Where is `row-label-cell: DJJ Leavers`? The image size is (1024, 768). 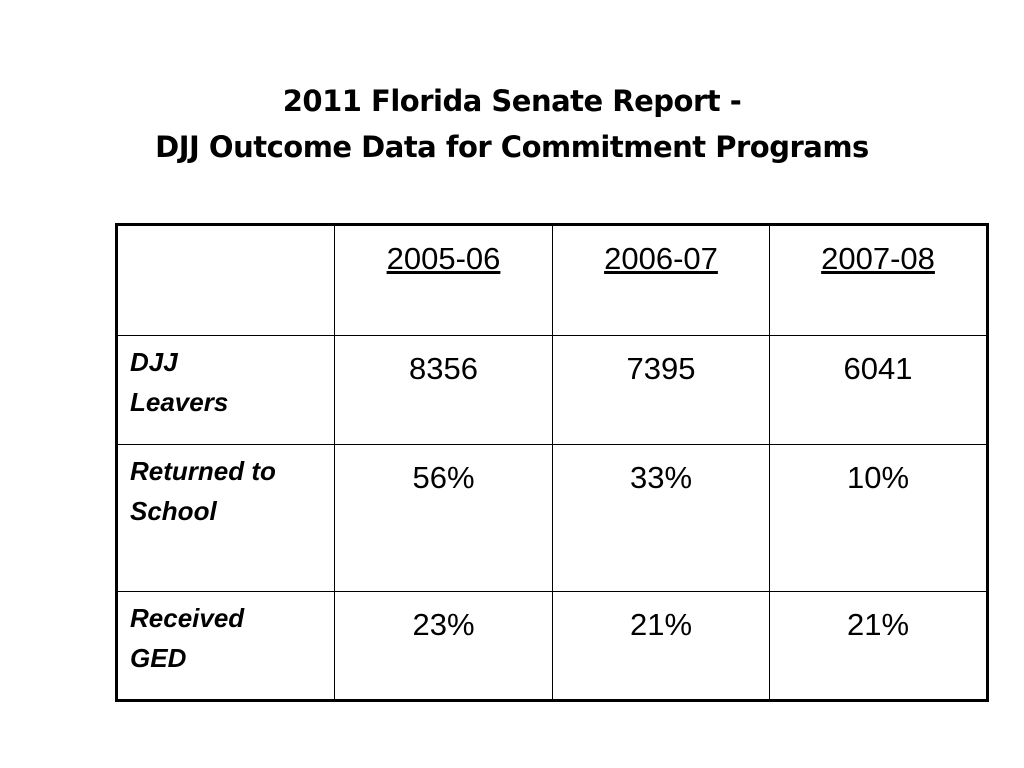 row-label-cell: DJJ Leavers is located at coordinates (225, 390).